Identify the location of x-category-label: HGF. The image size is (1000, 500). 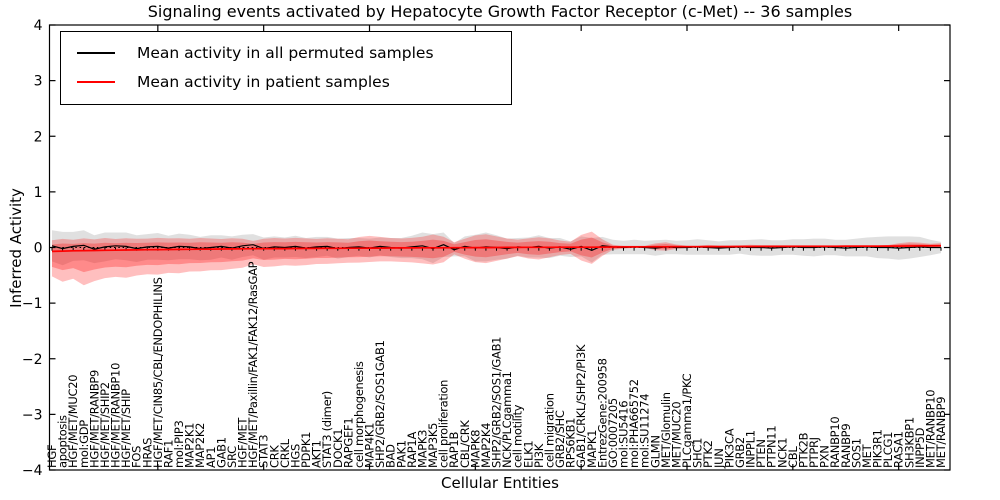
(52, 456).